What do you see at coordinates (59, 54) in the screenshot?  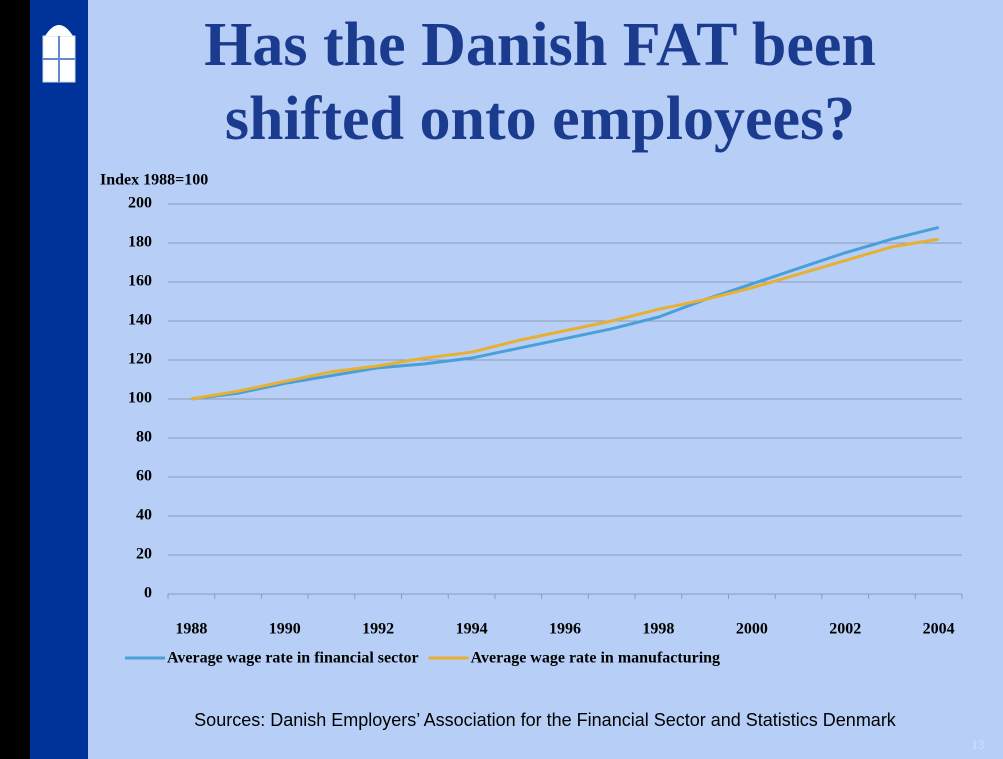 I see `crest-logo` at bounding box center [59, 54].